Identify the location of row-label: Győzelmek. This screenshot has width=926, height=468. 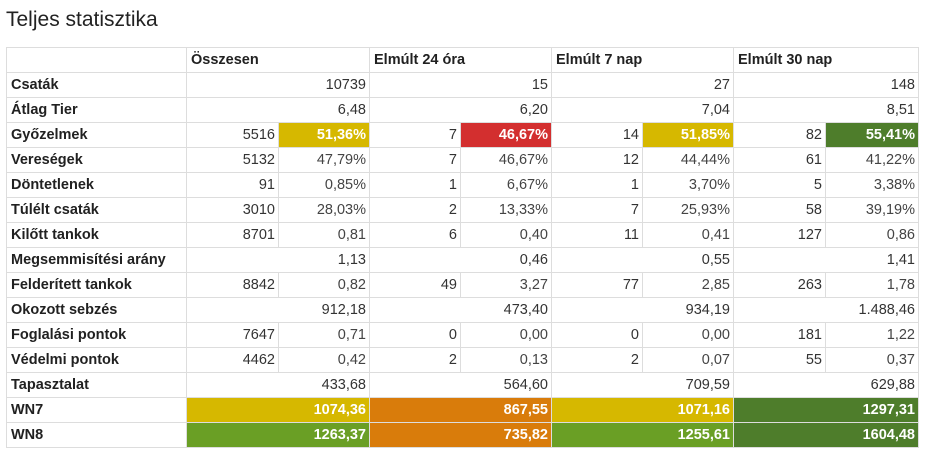
(96, 135).